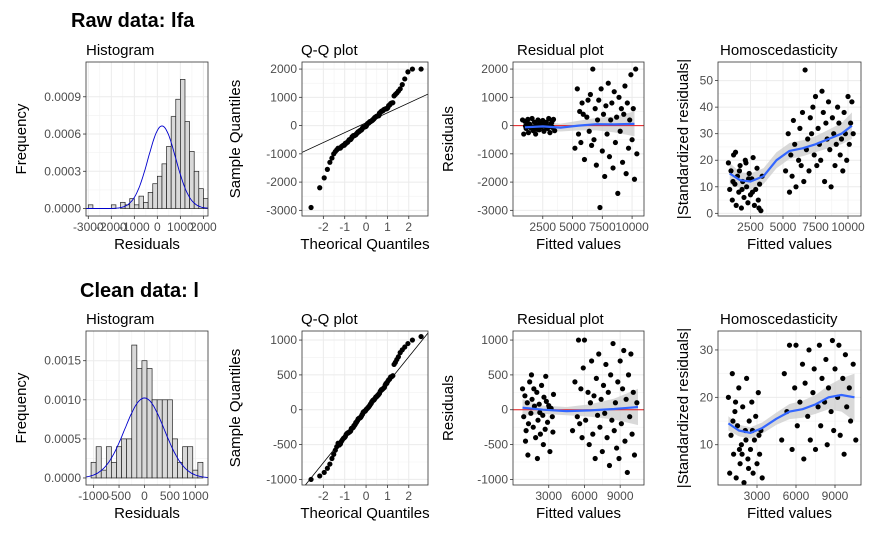 Image resolution: width=870 pixels, height=537 pixels. Describe the element at coordinates (750, 227) in the screenshot. I see `raw-homoscedasticity-x-tick-label: 2500` at that location.